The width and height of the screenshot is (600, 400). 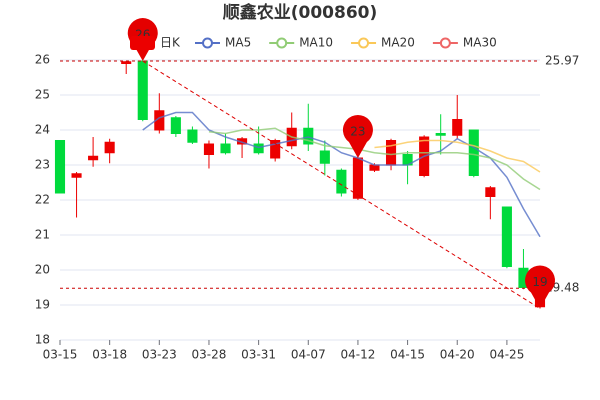 I want to click on legend-label: MA5, so click(x=238, y=43).